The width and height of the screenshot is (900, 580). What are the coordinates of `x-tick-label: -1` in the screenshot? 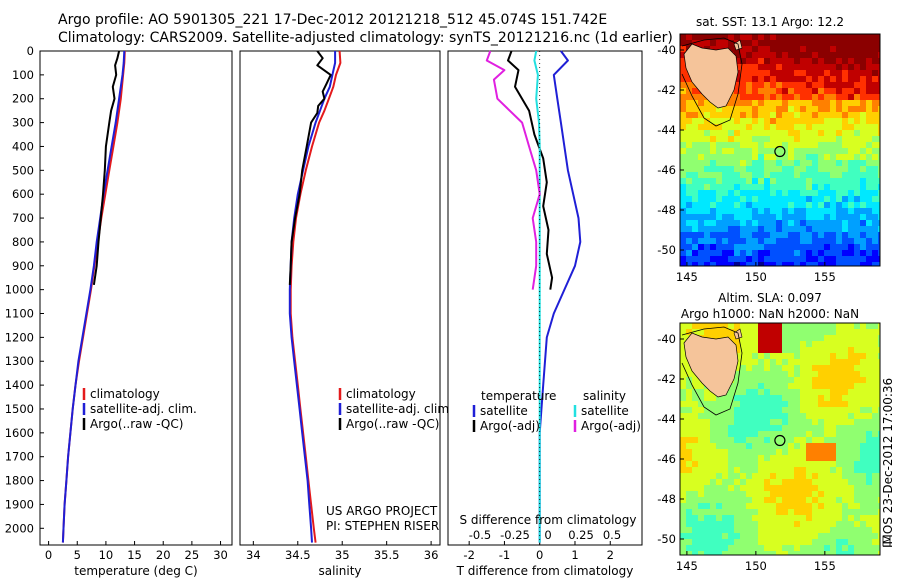 It's located at (504, 555).